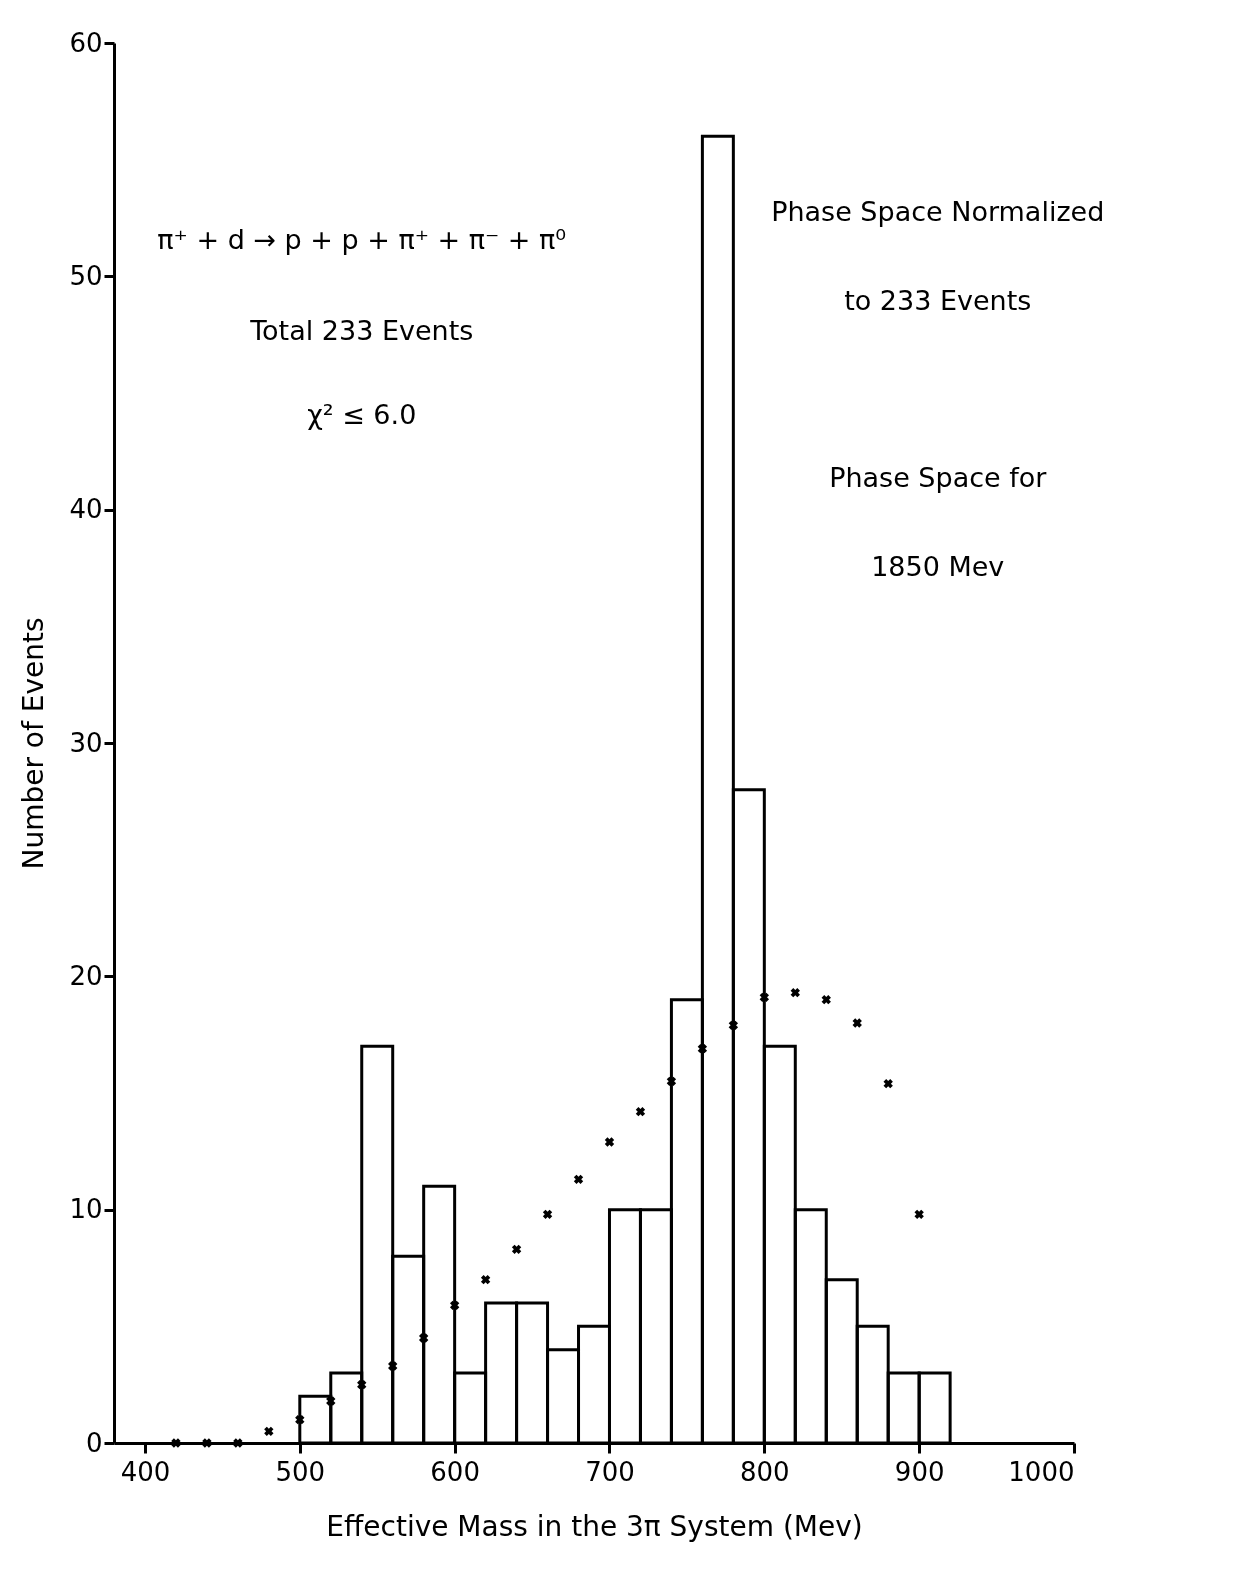 The image size is (1240, 1595). I want to click on annotation: 1850 Mev, so click(938, 566).